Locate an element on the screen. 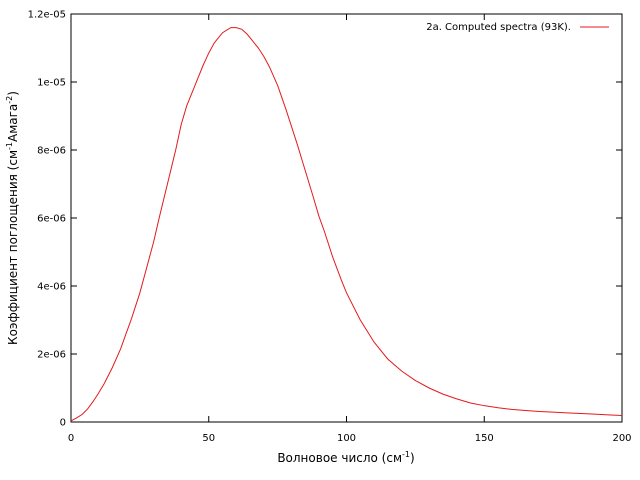 The image size is (640, 480). y-axis-title-mid: Амага is located at coordinates (13, 123).